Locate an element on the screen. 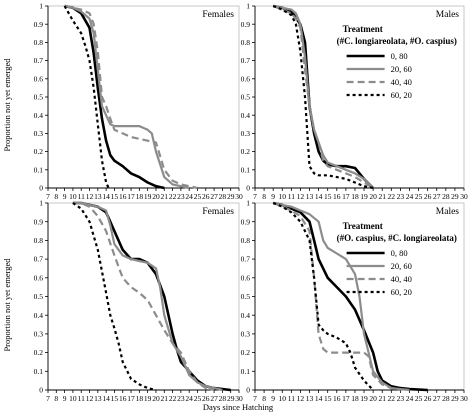  legend-subtitle: (#C. longiareolata, #O. caspius) is located at coordinates (397, 41).